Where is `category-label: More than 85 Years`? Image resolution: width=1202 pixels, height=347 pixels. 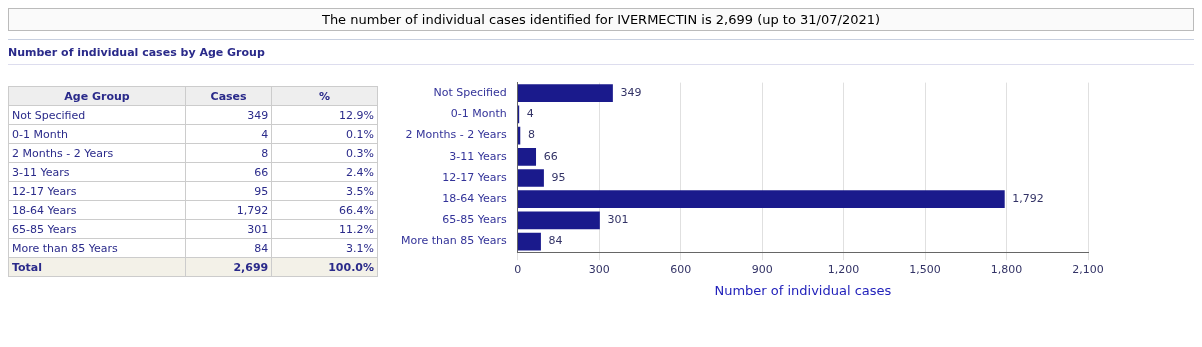 category-label: More than 85 Years is located at coordinates (97, 248).